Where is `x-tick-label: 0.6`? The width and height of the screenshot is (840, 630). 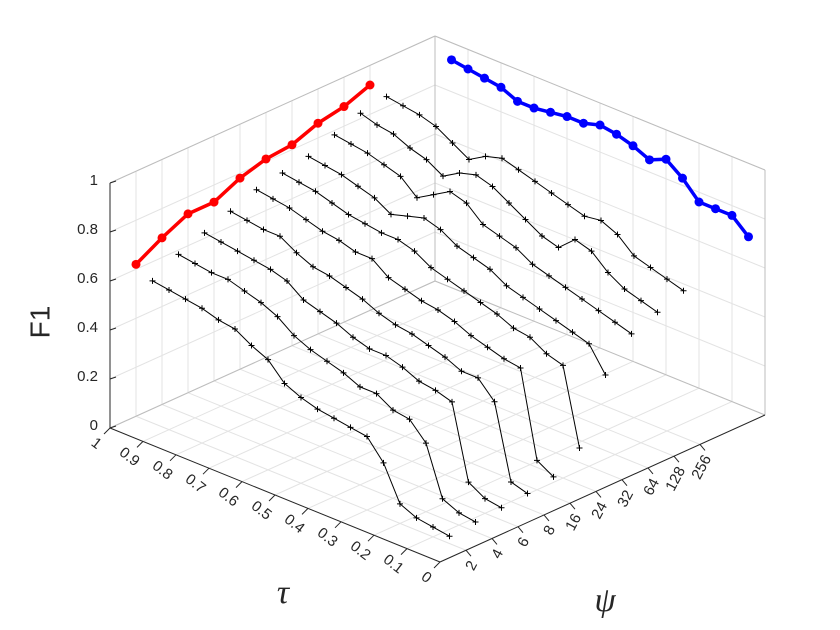
x-tick-label: 0.6 is located at coordinates (228, 497).